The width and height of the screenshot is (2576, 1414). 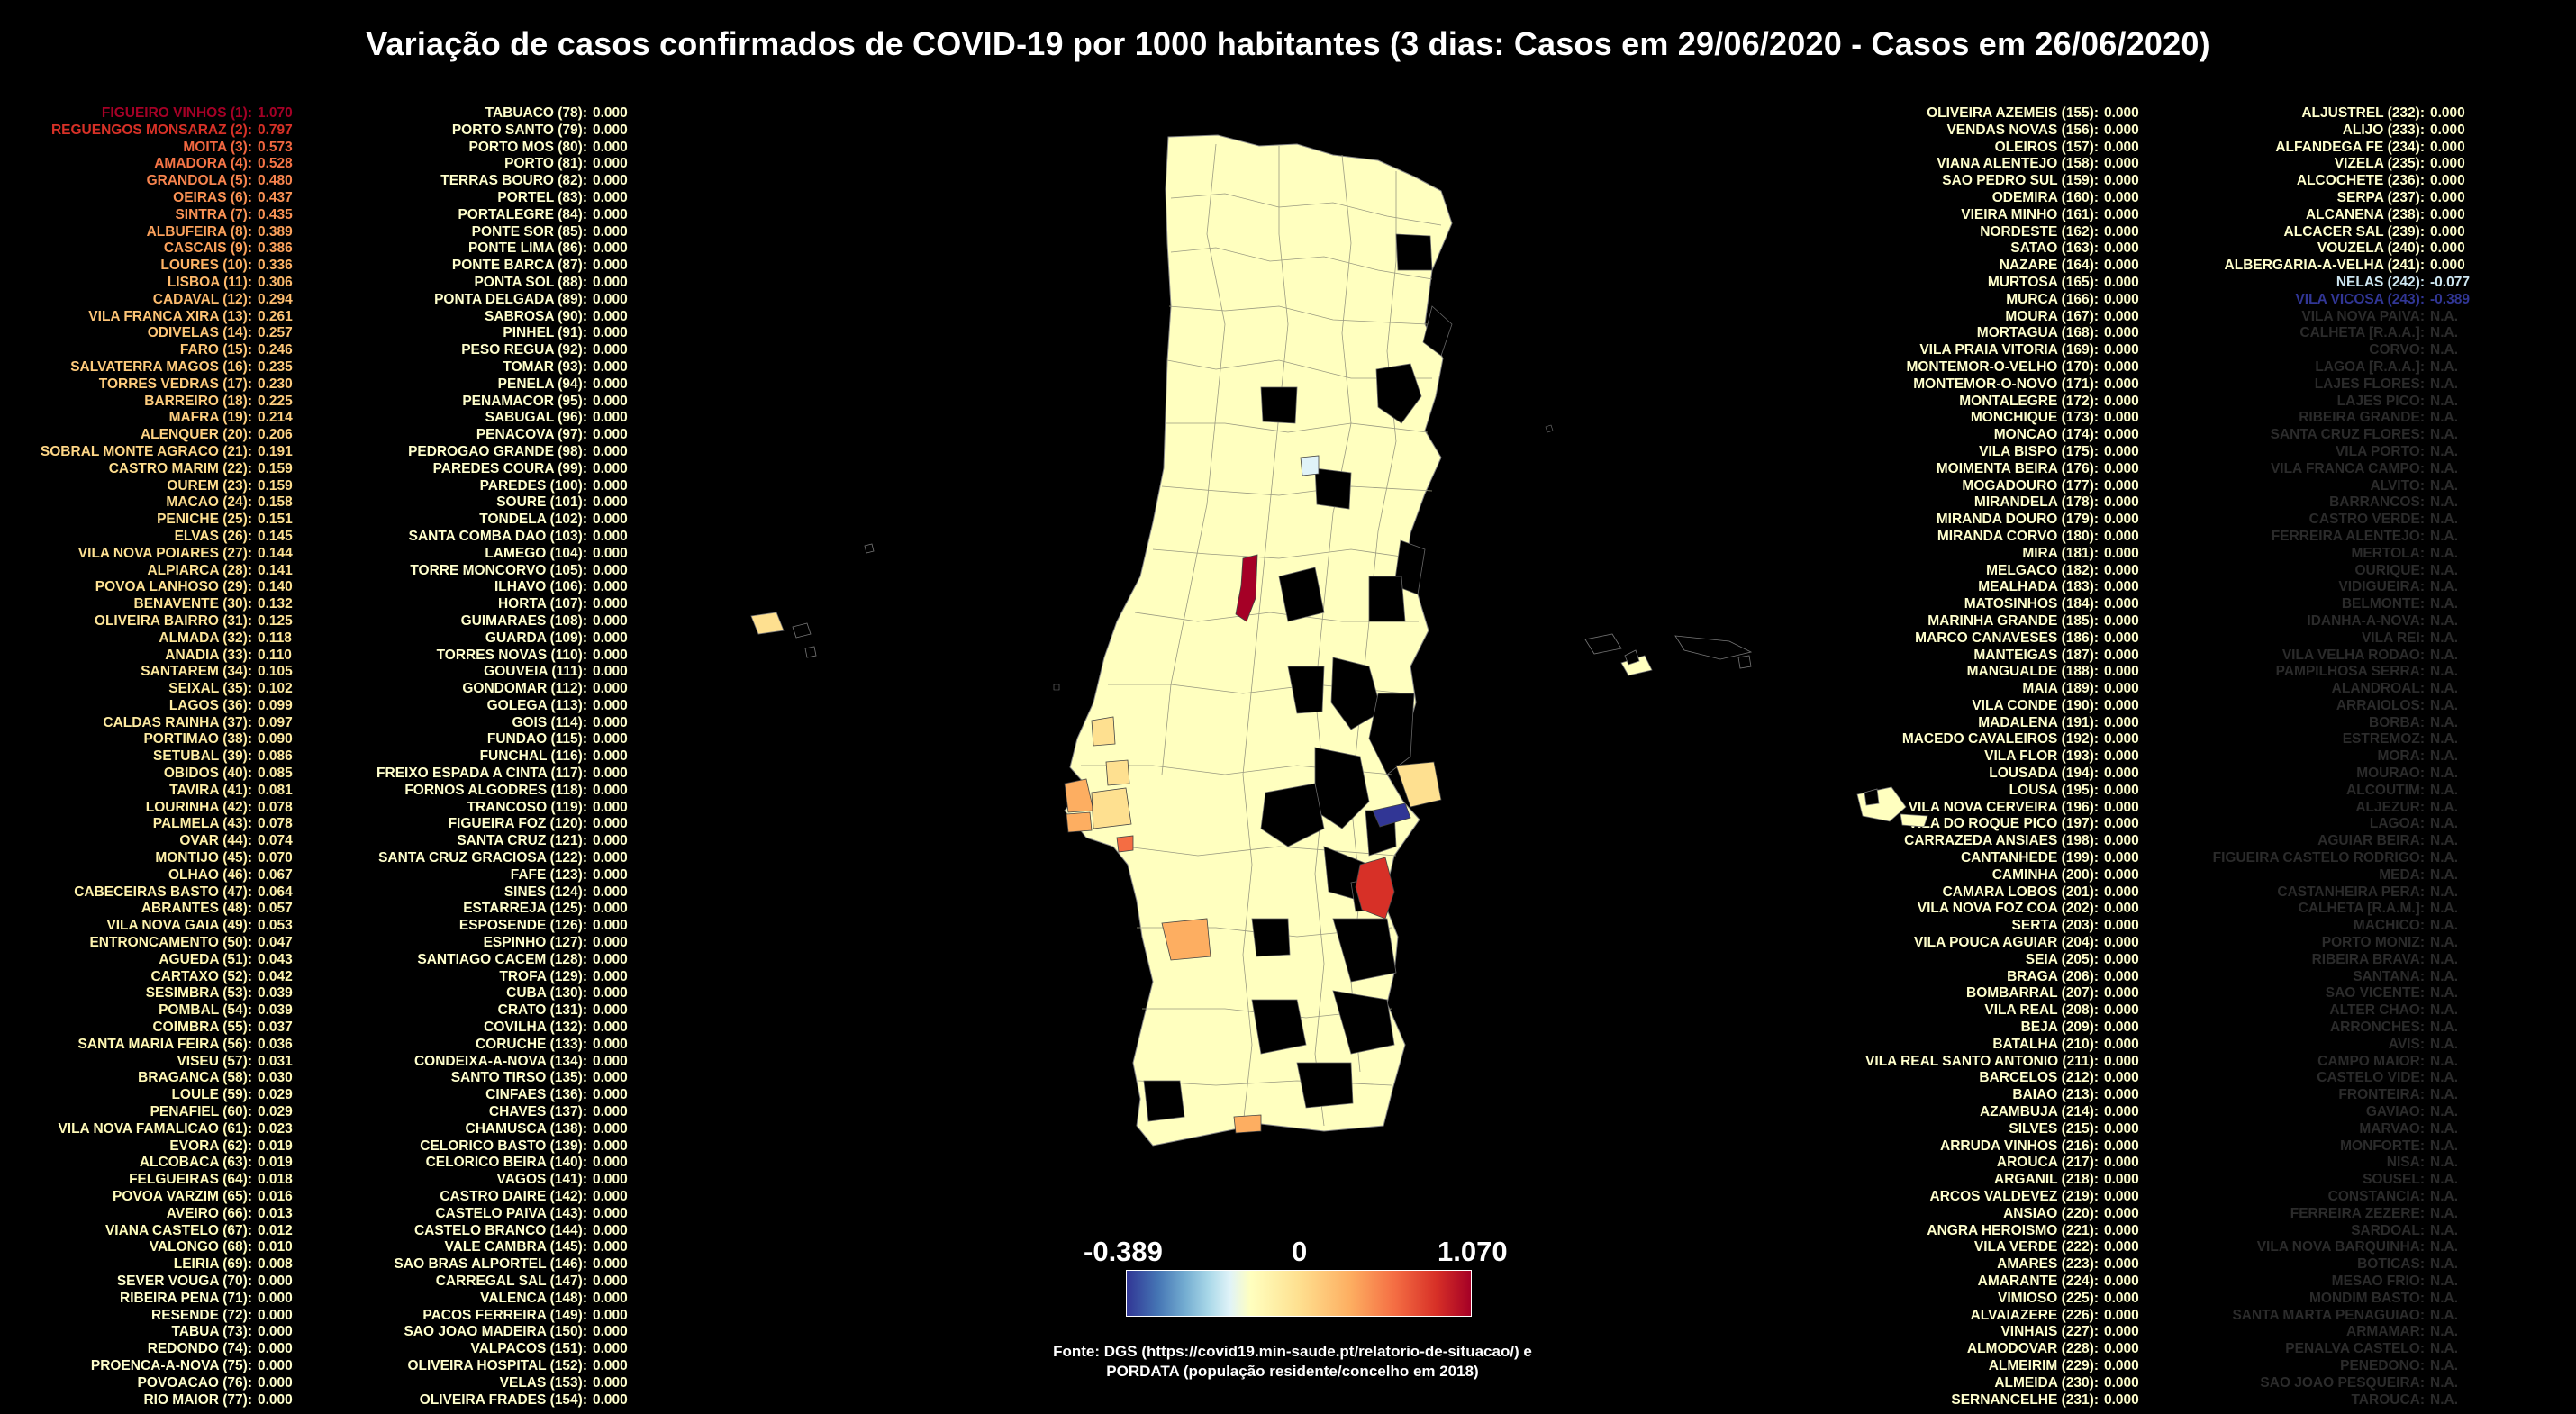 What do you see at coordinates (2377, 503) in the screenshot?
I see `municipality-name: BARRANCOS:` at bounding box center [2377, 503].